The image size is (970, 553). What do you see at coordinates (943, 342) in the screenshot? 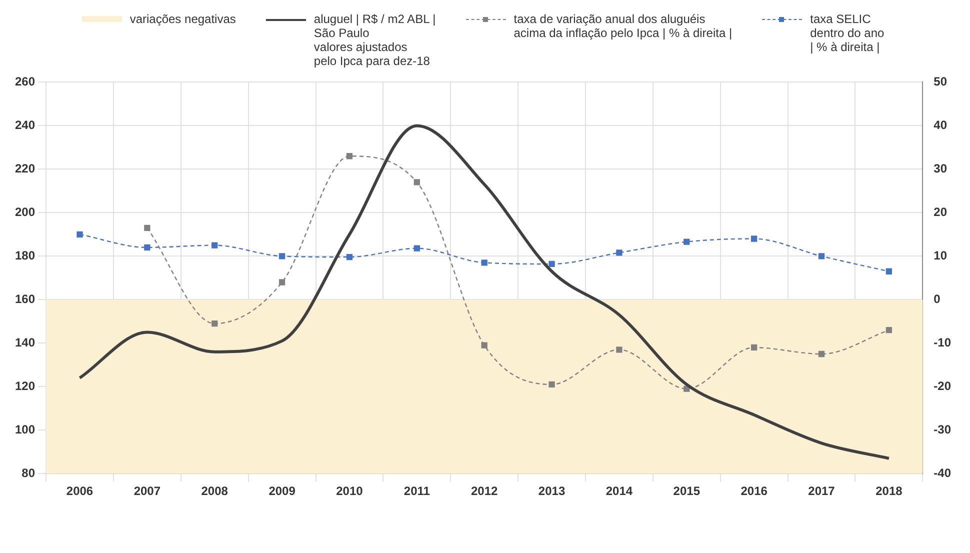
I see `y2-tick-label: -10` at bounding box center [943, 342].